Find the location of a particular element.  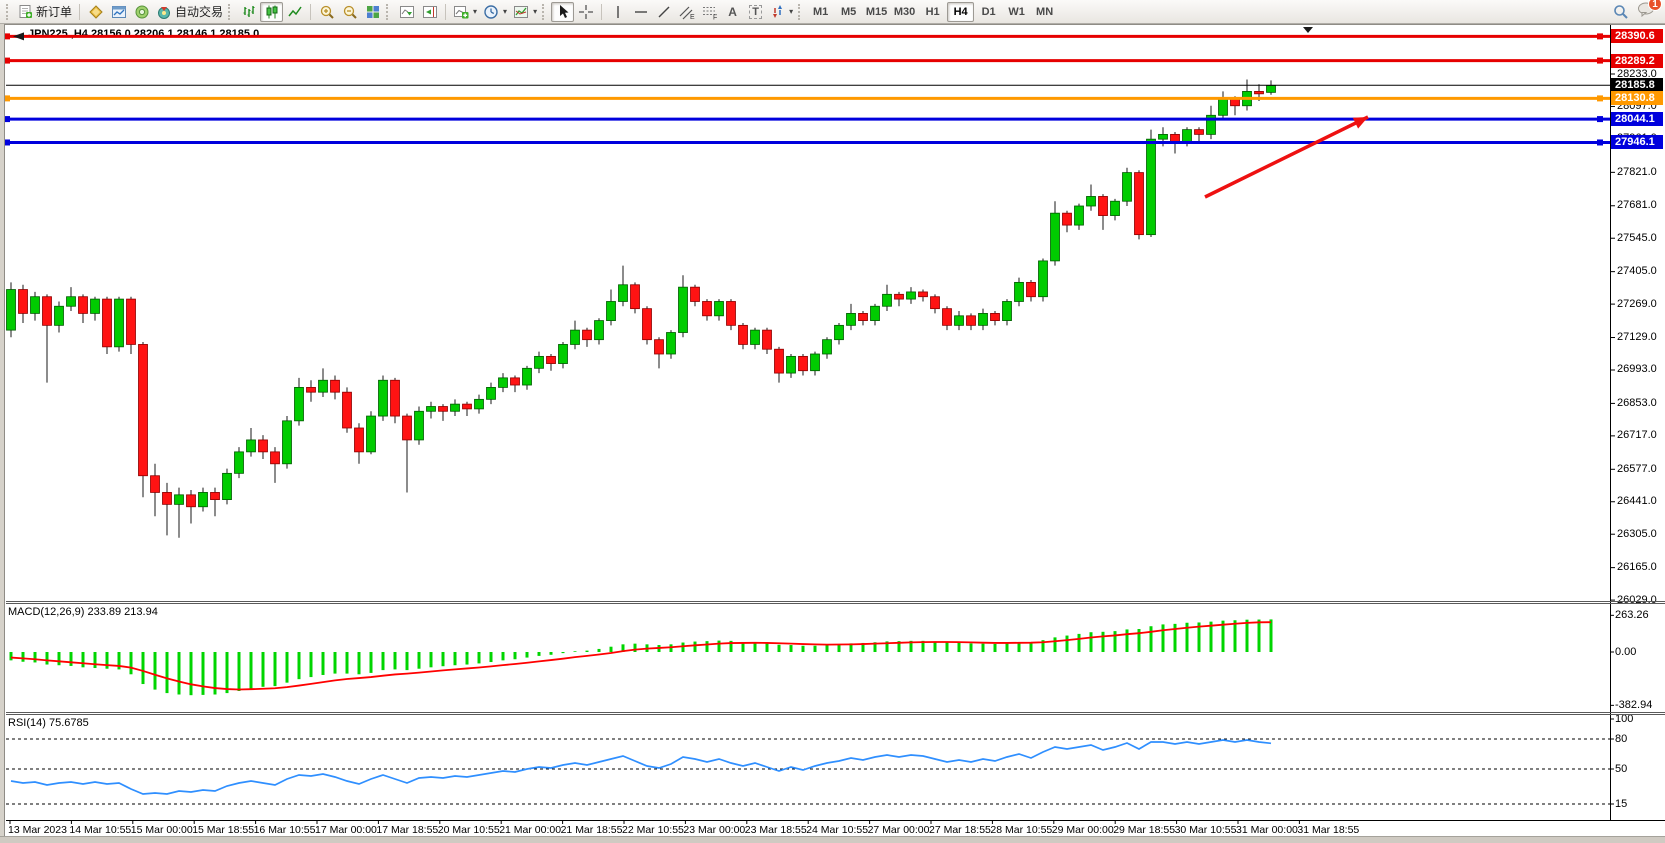

line-chart-button is located at coordinates (294, 12).